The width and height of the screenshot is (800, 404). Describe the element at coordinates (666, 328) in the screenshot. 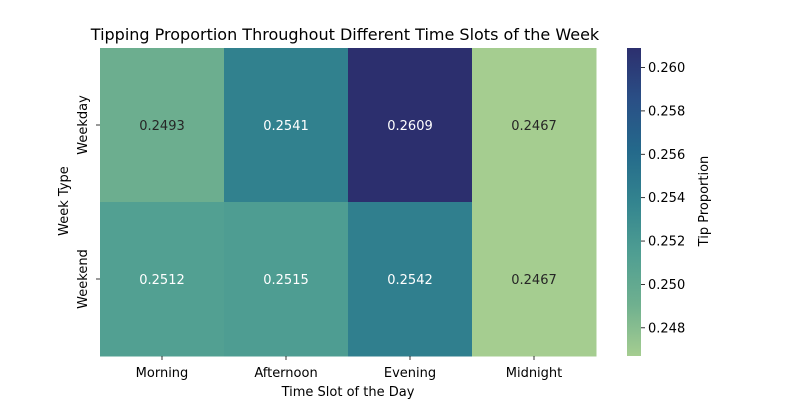

I see `colorbar-tick-label: 0.248` at that location.